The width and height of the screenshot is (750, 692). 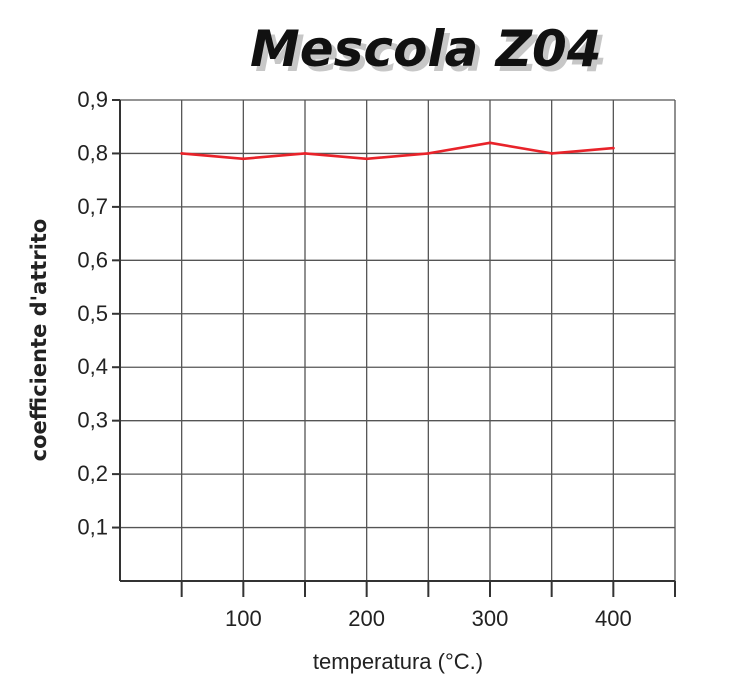 What do you see at coordinates (92, 473) in the screenshot?
I see `y-tick-label: 0,2` at bounding box center [92, 473].